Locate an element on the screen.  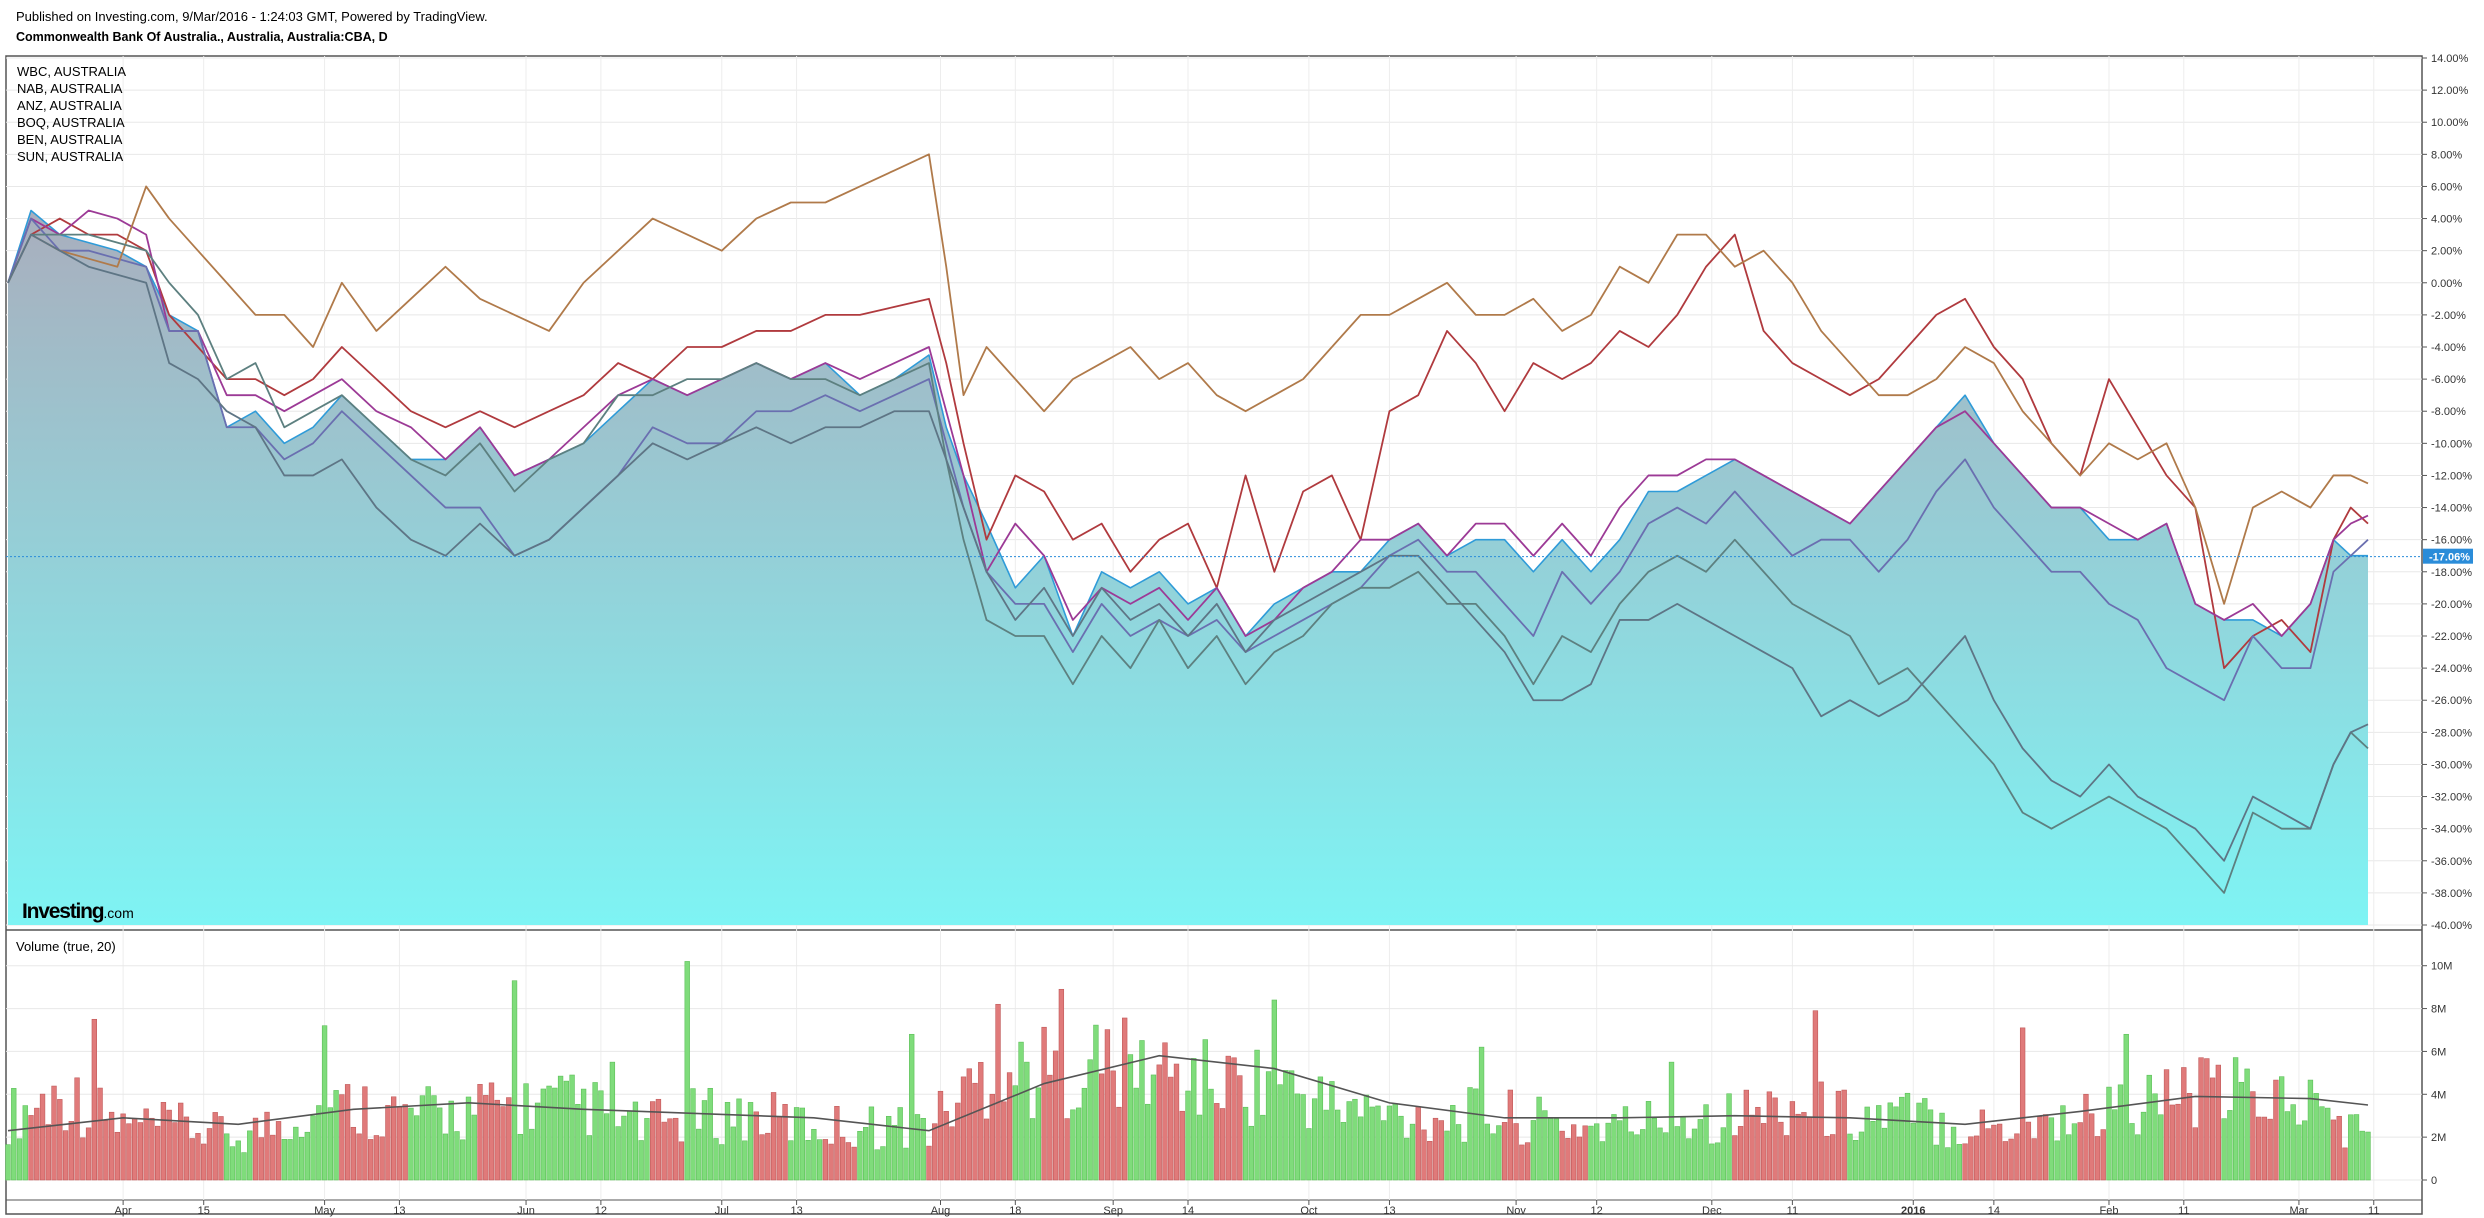
legend-item-nab: NAB, AUSTRALIA is located at coordinates (70, 88).